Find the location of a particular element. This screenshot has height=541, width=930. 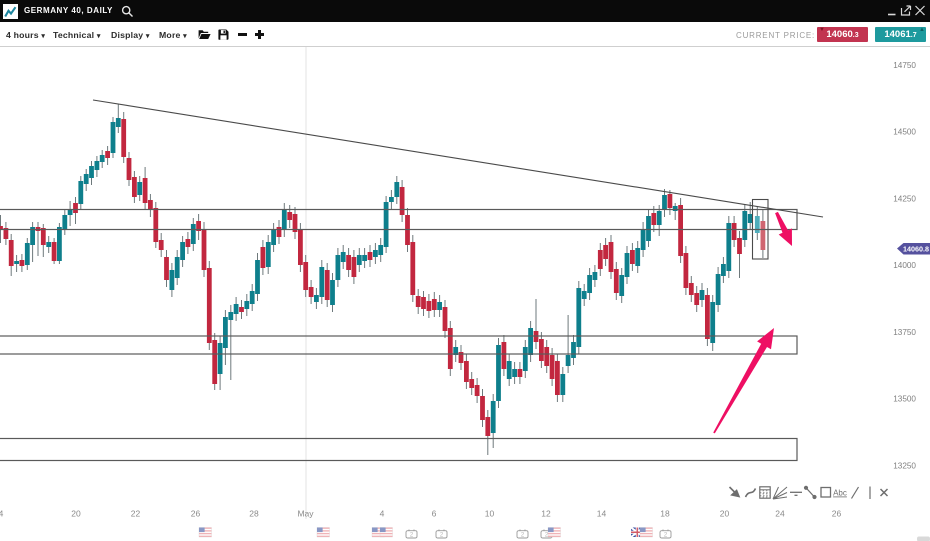

svg-text: 14060.8 is located at coordinates (916, 249).